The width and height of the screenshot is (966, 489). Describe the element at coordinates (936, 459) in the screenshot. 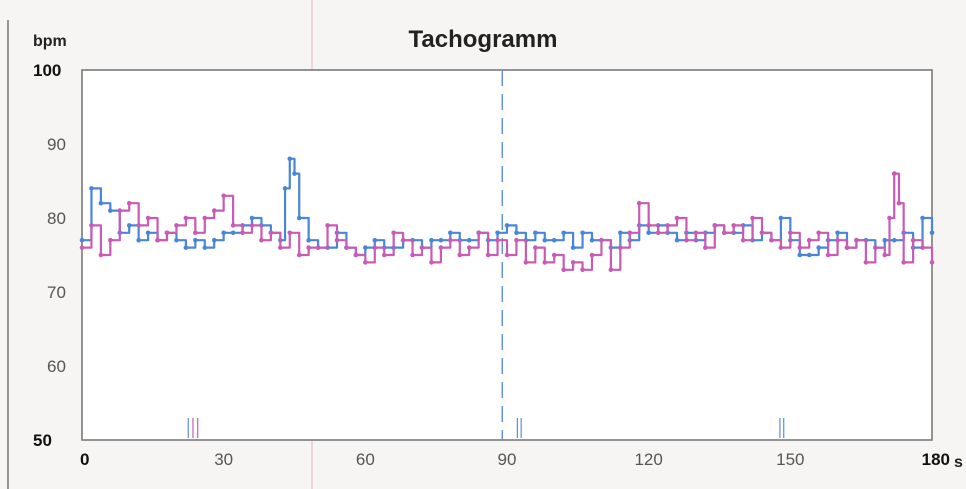

I see `x-tick-label: 180` at that location.